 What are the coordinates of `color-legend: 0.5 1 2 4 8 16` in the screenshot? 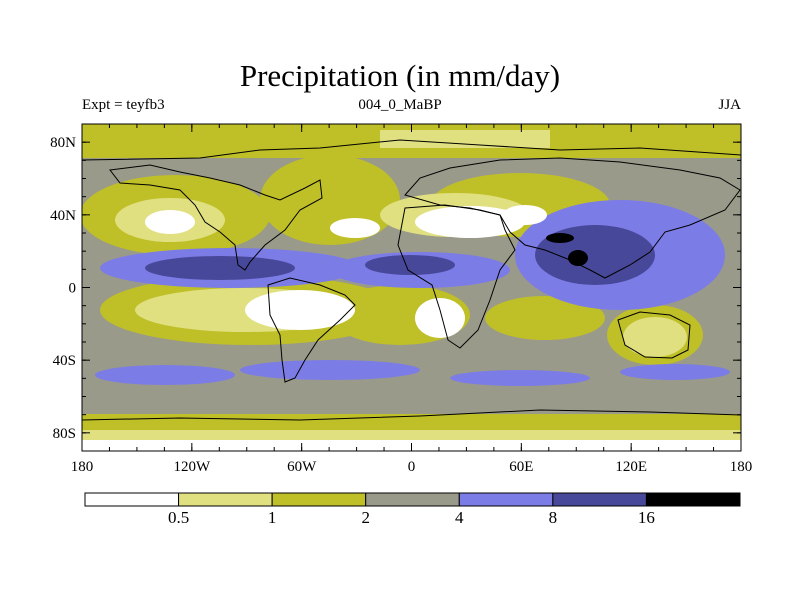 It's located at (412, 509).